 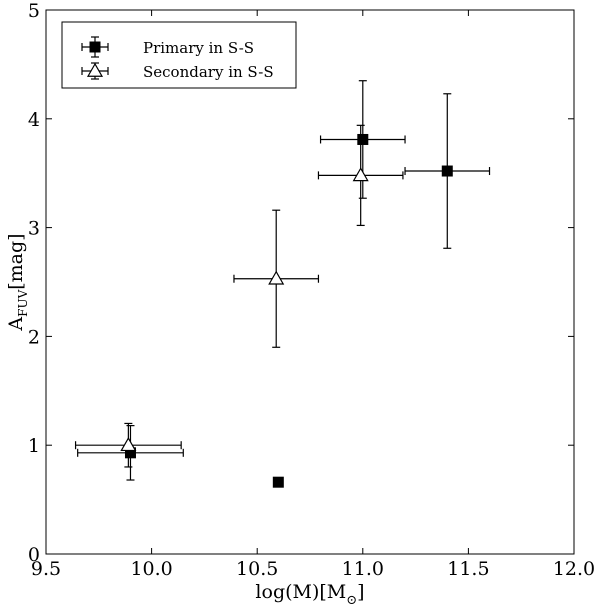 What do you see at coordinates (34, 555) in the screenshot?
I see `y-tick-label: 0` at bounding box center [34, 555].